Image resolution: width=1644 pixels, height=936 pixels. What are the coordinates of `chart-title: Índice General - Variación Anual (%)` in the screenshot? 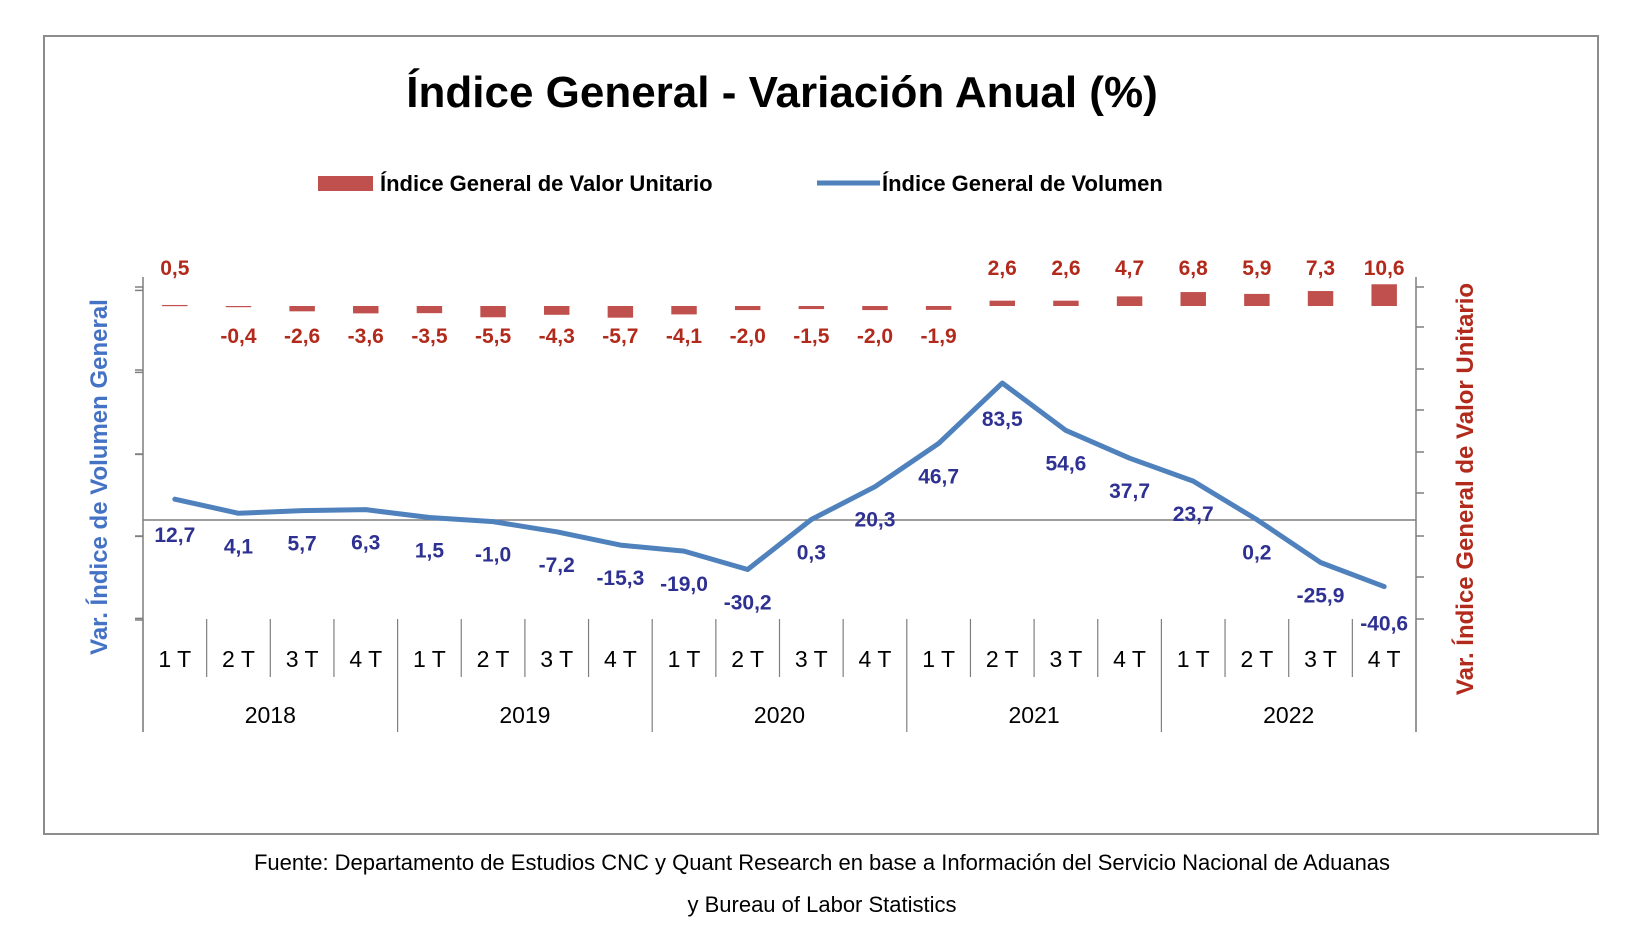 It's located at (781, 92).